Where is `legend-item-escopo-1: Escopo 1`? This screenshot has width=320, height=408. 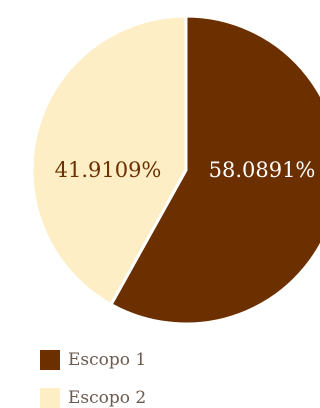
legend-item-escopo-1: Escopo 1 is located at coordinates (93, 360).